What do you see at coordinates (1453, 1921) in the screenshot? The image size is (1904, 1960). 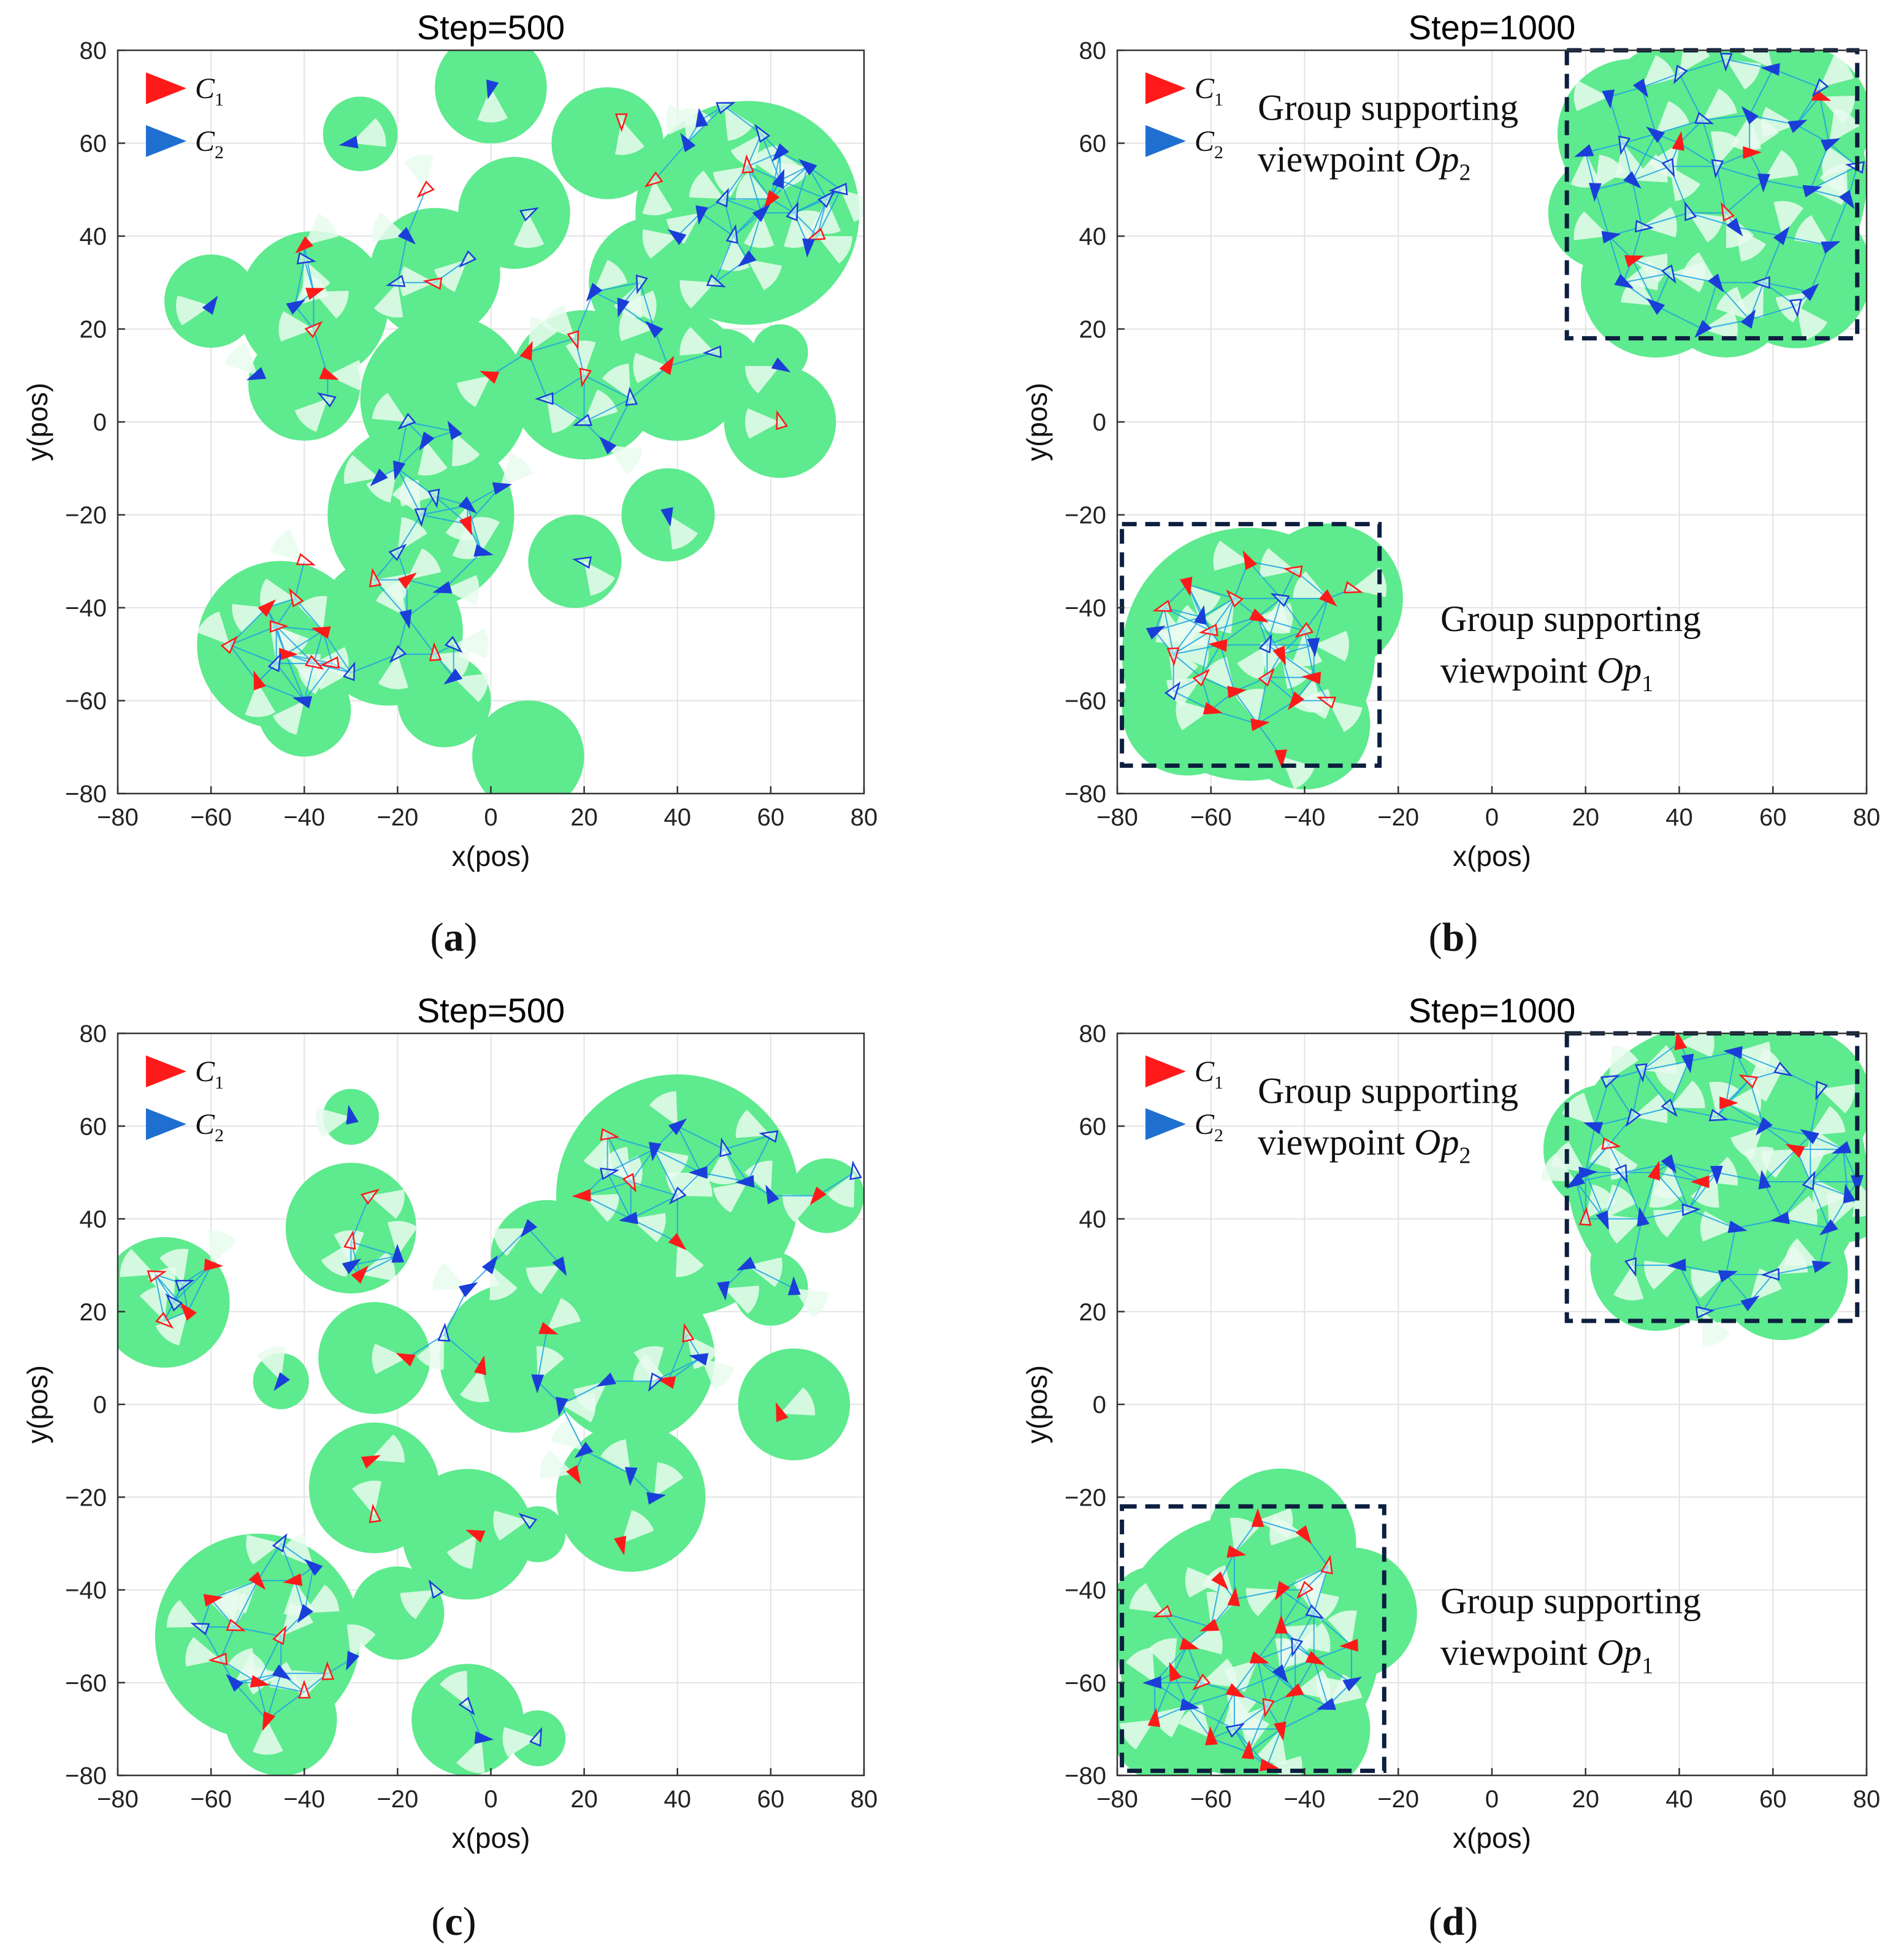 I see `panel-label: (d)` at bounding box center [1453, 1921].